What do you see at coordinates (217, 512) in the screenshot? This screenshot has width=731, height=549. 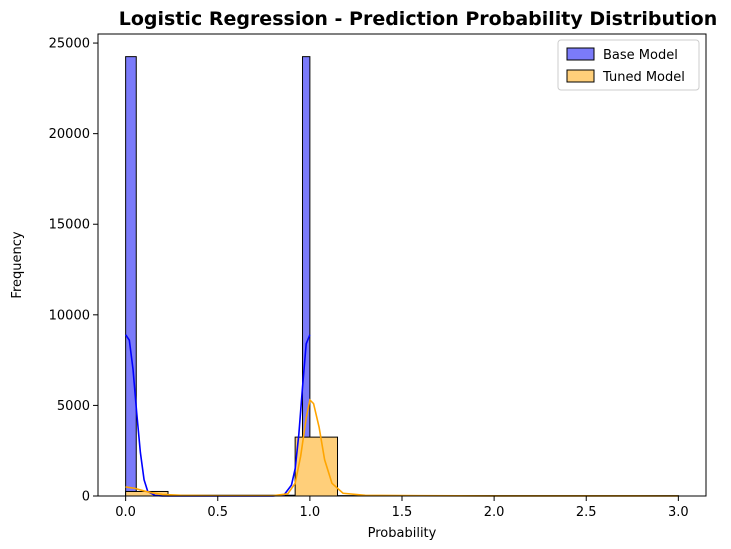 I see `x-tick-label: 0.5` at bounding box center [217, 512].